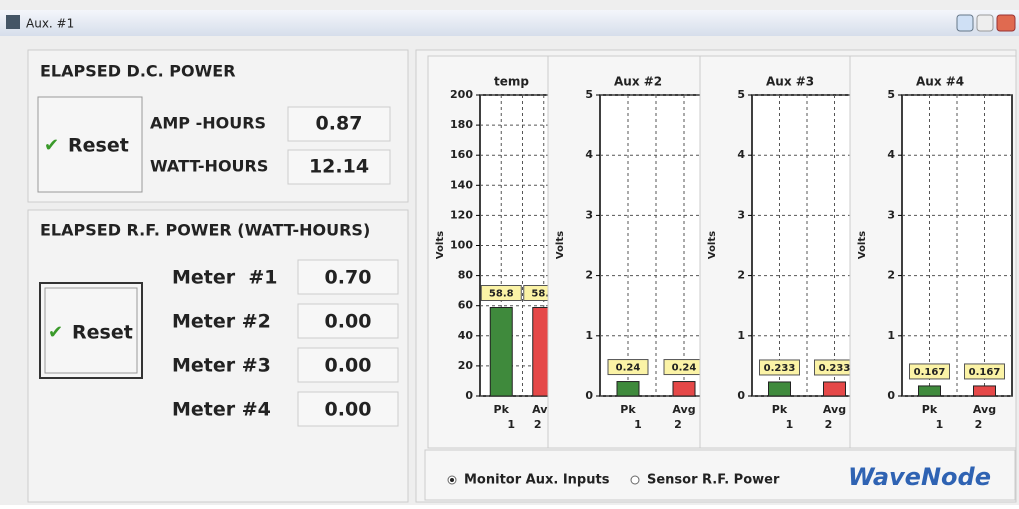 The width and height of the screenshot is (1019, 509). Describe the element at coordinates (466, 335) in the screenshot. I see `y-tick-label: 40` at that location.